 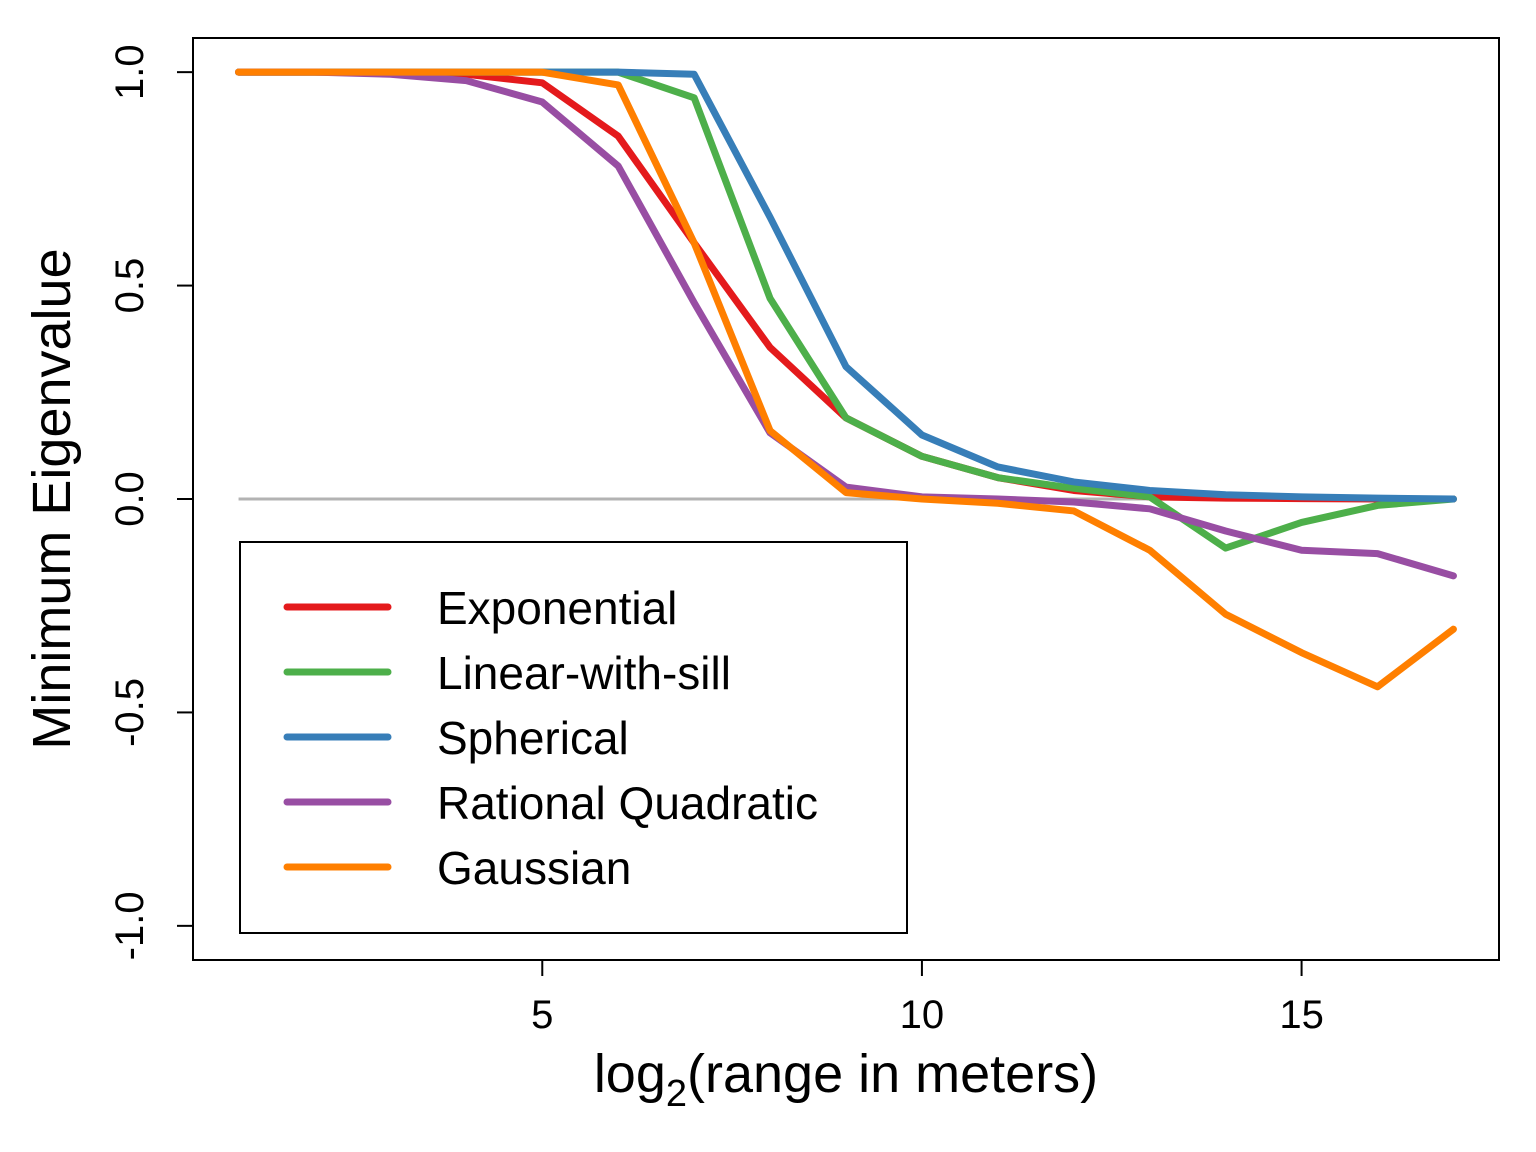 What do you see at coordinates (1301, 1015) in the screenshot?
I see `x-tick-label: 15` at bounding box center [1301, 1015].